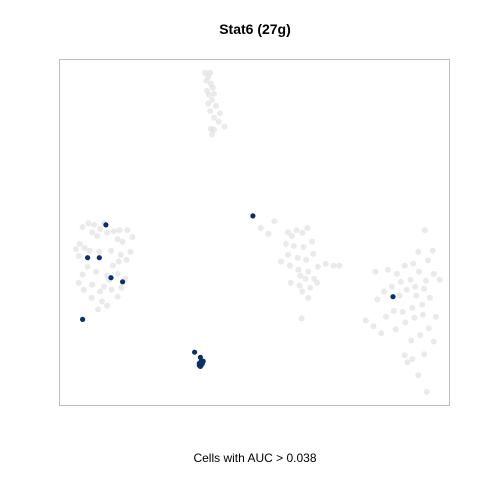  I want to click on x-axis-label: Cells with AUC > 0.038, so click(255, 458).